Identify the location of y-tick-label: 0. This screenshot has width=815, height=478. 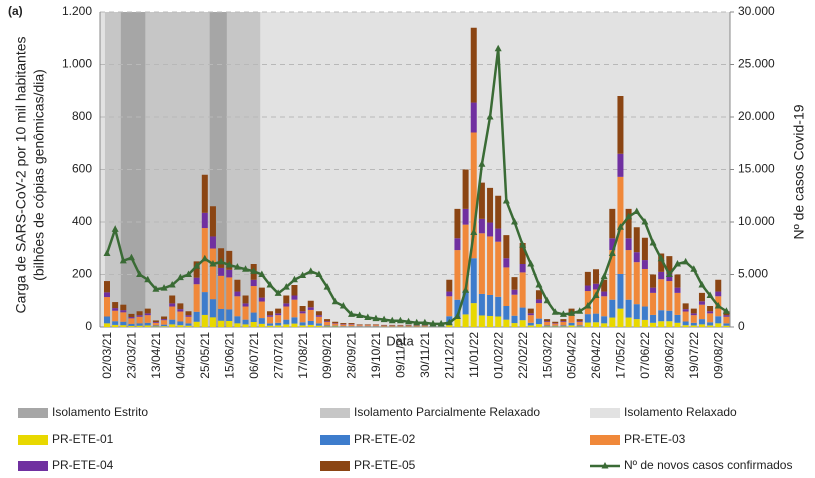
(88, 326).